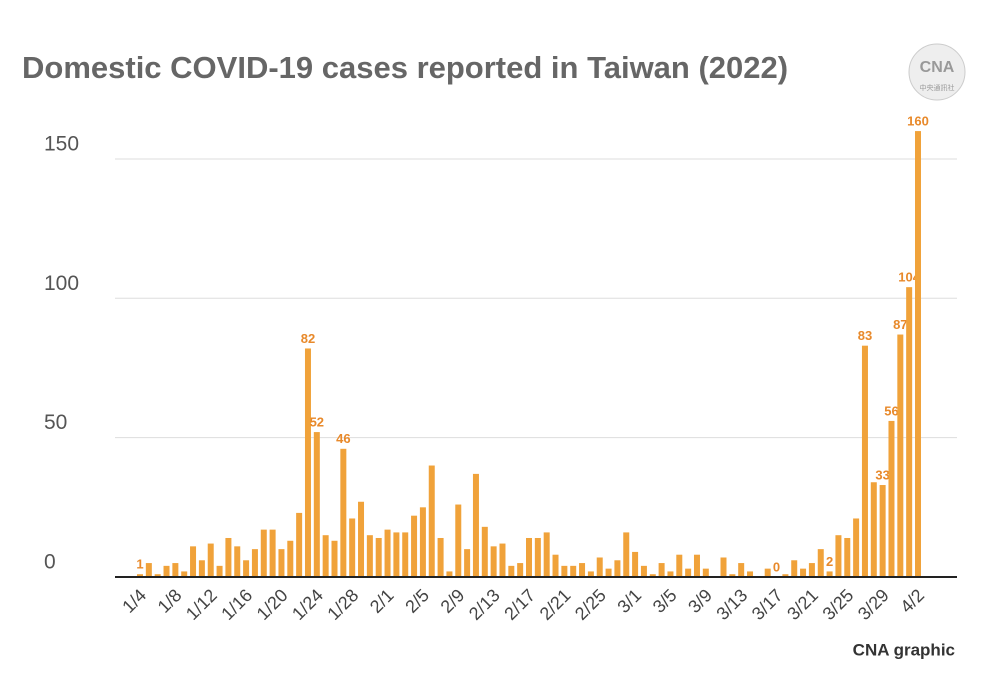 The image size is (995, 692). I want to click on value-label: 160, so click(918, 121).